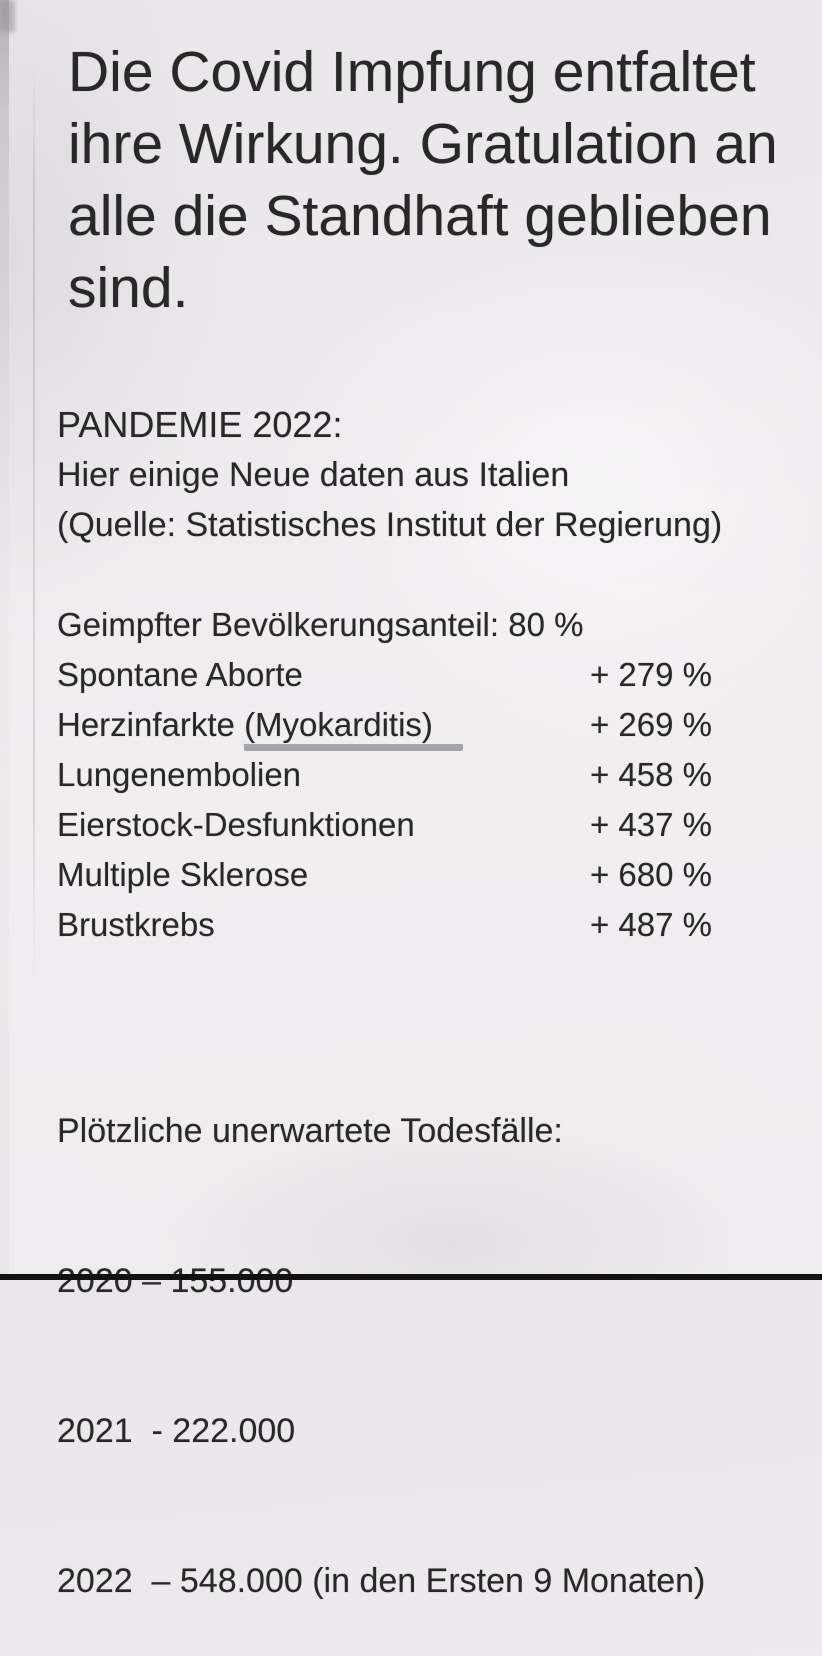  Describe the element at coordinates (546, 624) in the screenshot. I see `stat-value: 80 %` at that location.